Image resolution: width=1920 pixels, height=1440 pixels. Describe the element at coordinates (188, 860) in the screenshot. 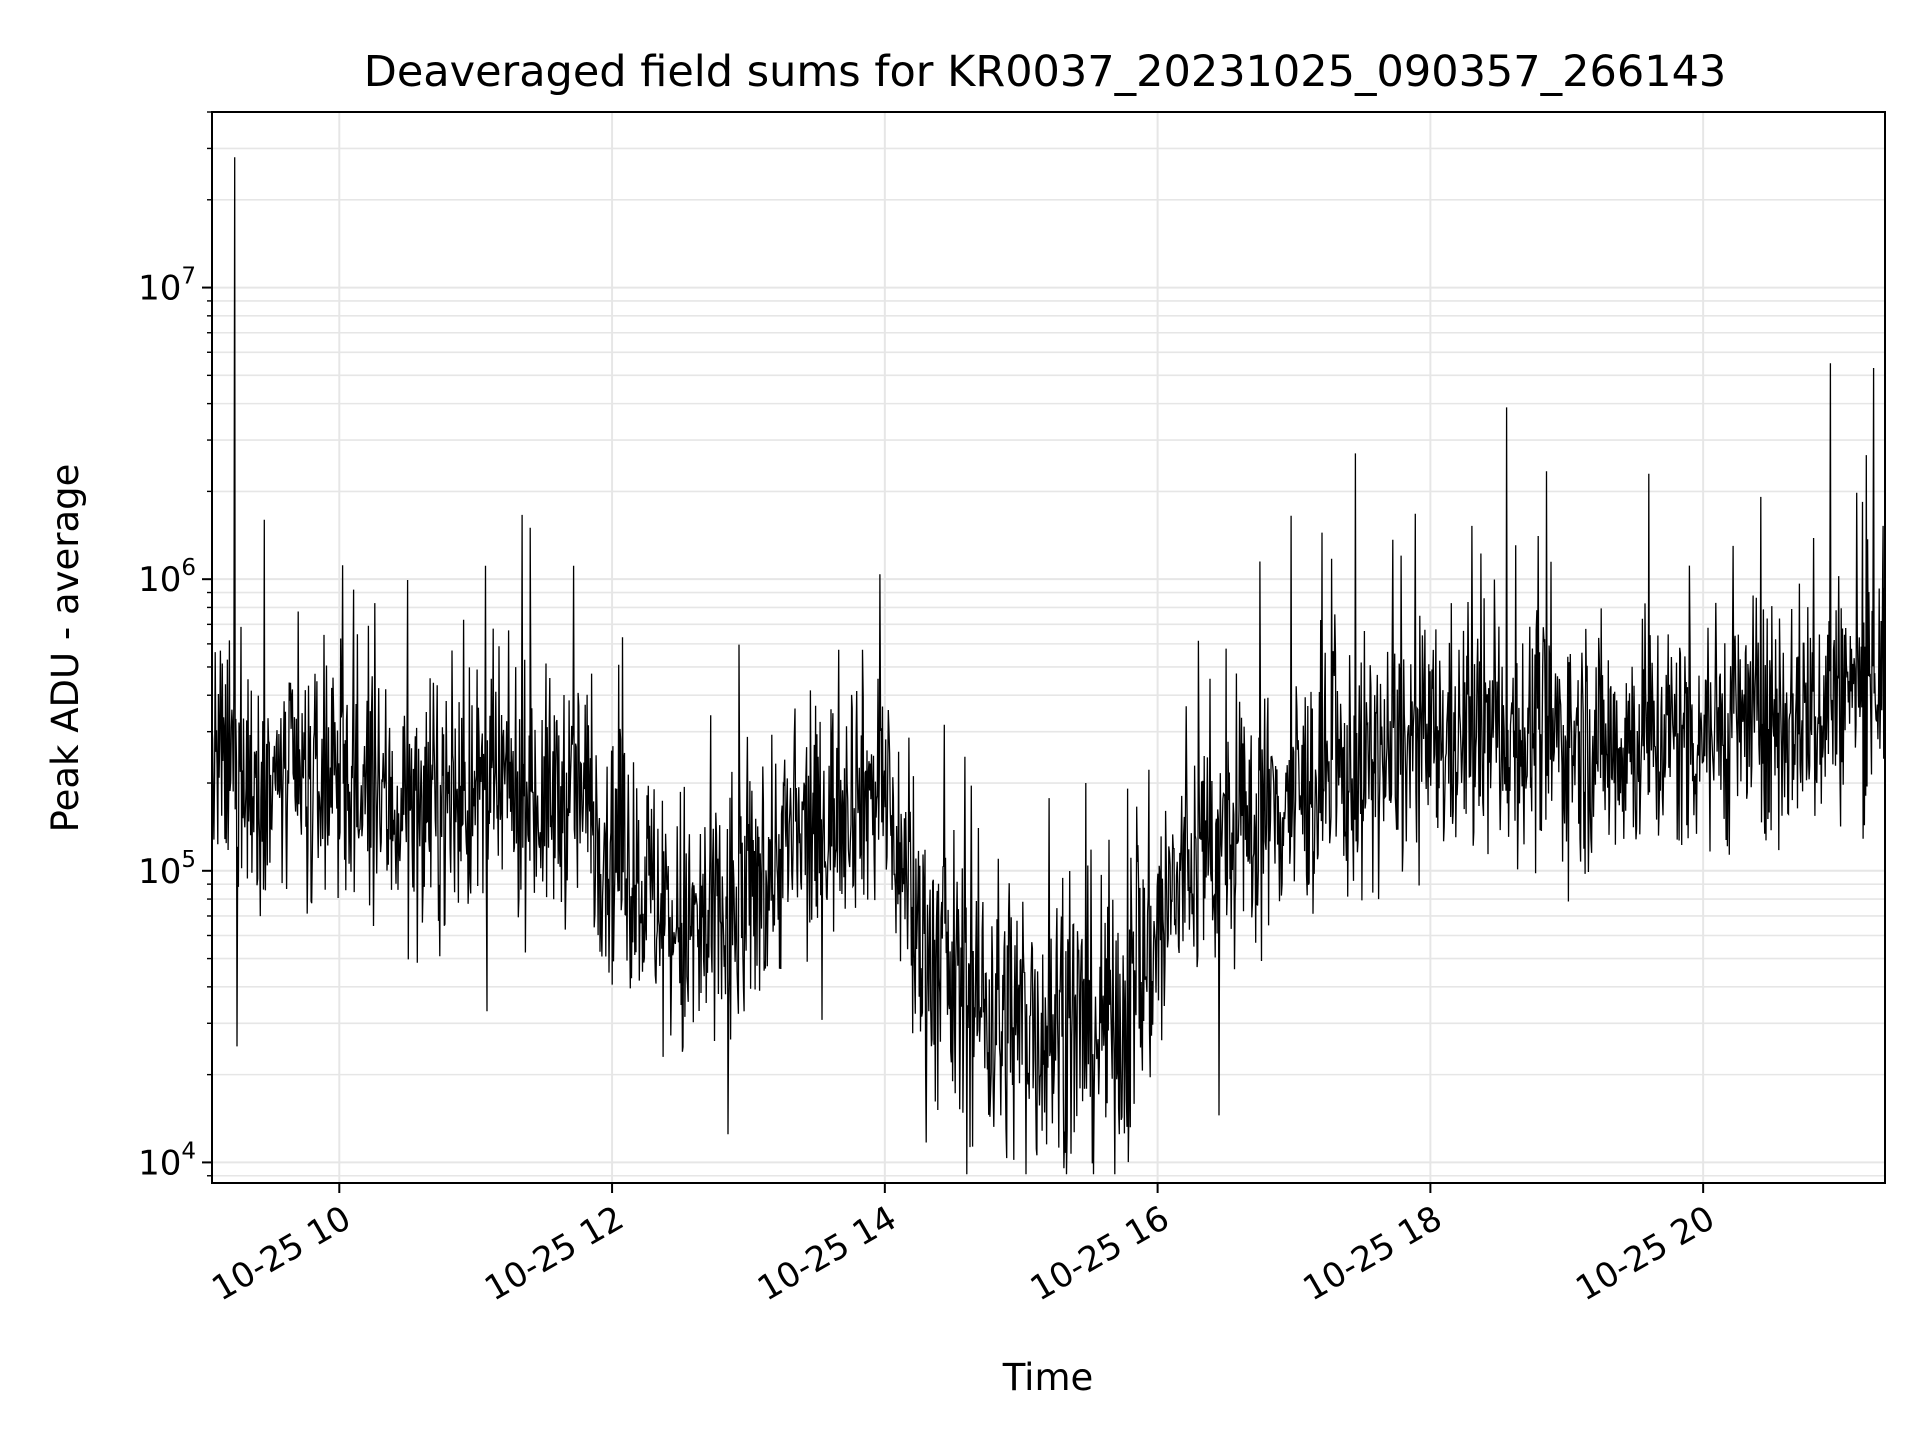

I see `y-tick-exponent: 5` at that location.